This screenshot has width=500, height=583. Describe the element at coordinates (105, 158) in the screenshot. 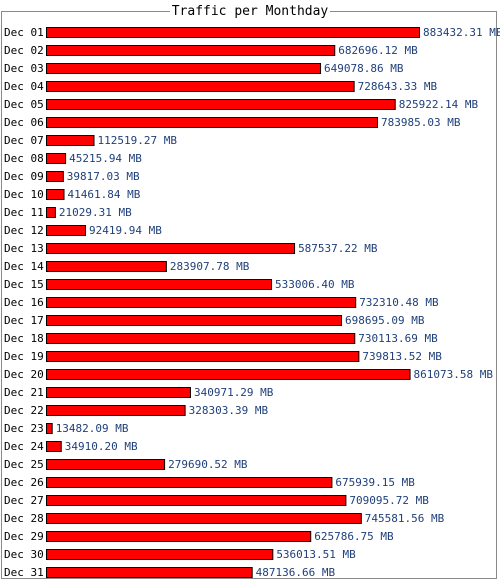

I see `value-label: 45215.94 MB` at that location.